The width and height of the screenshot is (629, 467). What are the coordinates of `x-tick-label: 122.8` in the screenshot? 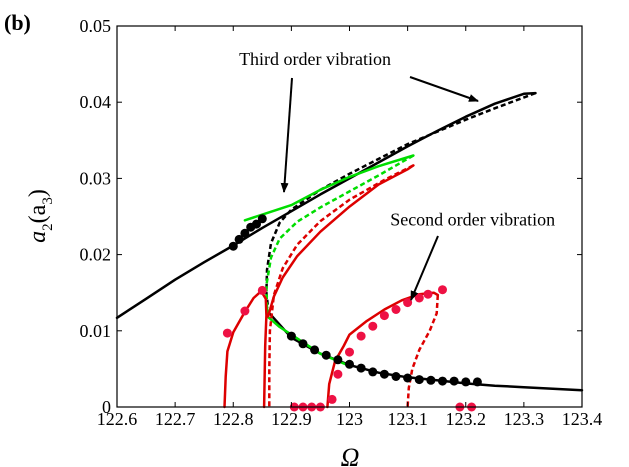 It's located at (233, 419).